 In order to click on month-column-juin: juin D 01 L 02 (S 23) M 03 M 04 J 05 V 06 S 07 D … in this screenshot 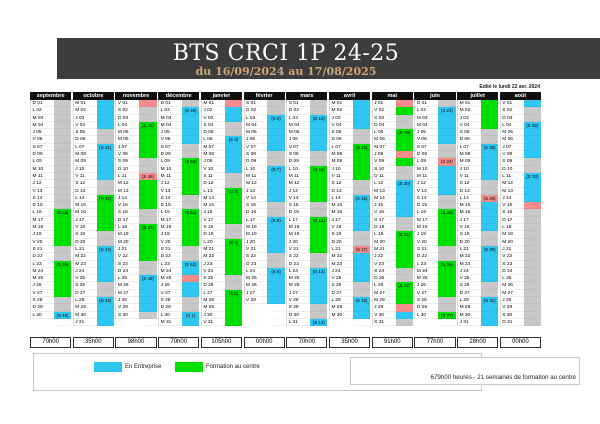, I will do `click(435, 209)`.